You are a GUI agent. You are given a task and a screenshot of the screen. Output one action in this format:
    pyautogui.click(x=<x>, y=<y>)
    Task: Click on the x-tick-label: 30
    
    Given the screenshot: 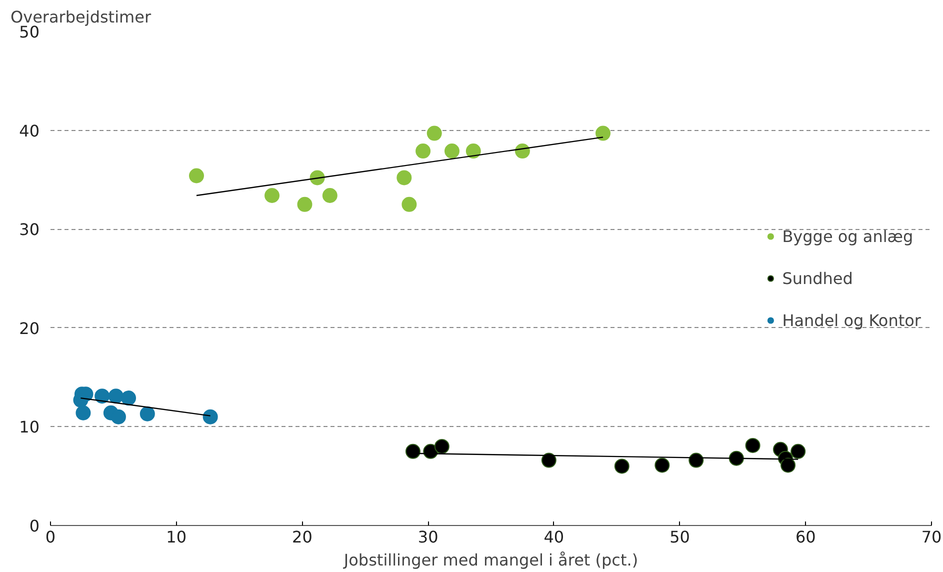 What is the action you would take?
    pyautogui.click(x=428, y=537)
    